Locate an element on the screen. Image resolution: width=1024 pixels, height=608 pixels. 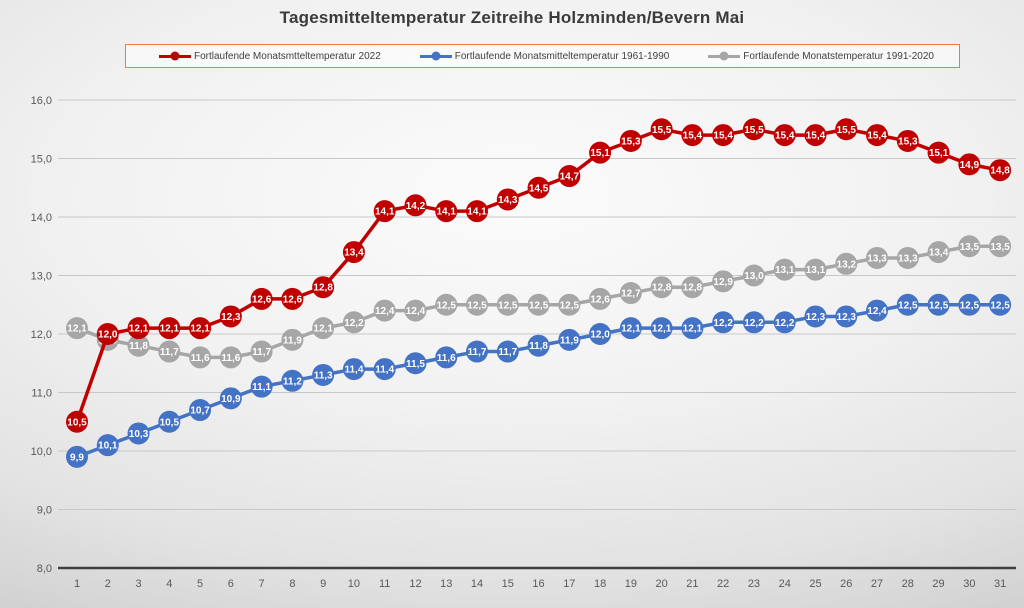
data-label: 11,2 is located at coordinates (292, 381).